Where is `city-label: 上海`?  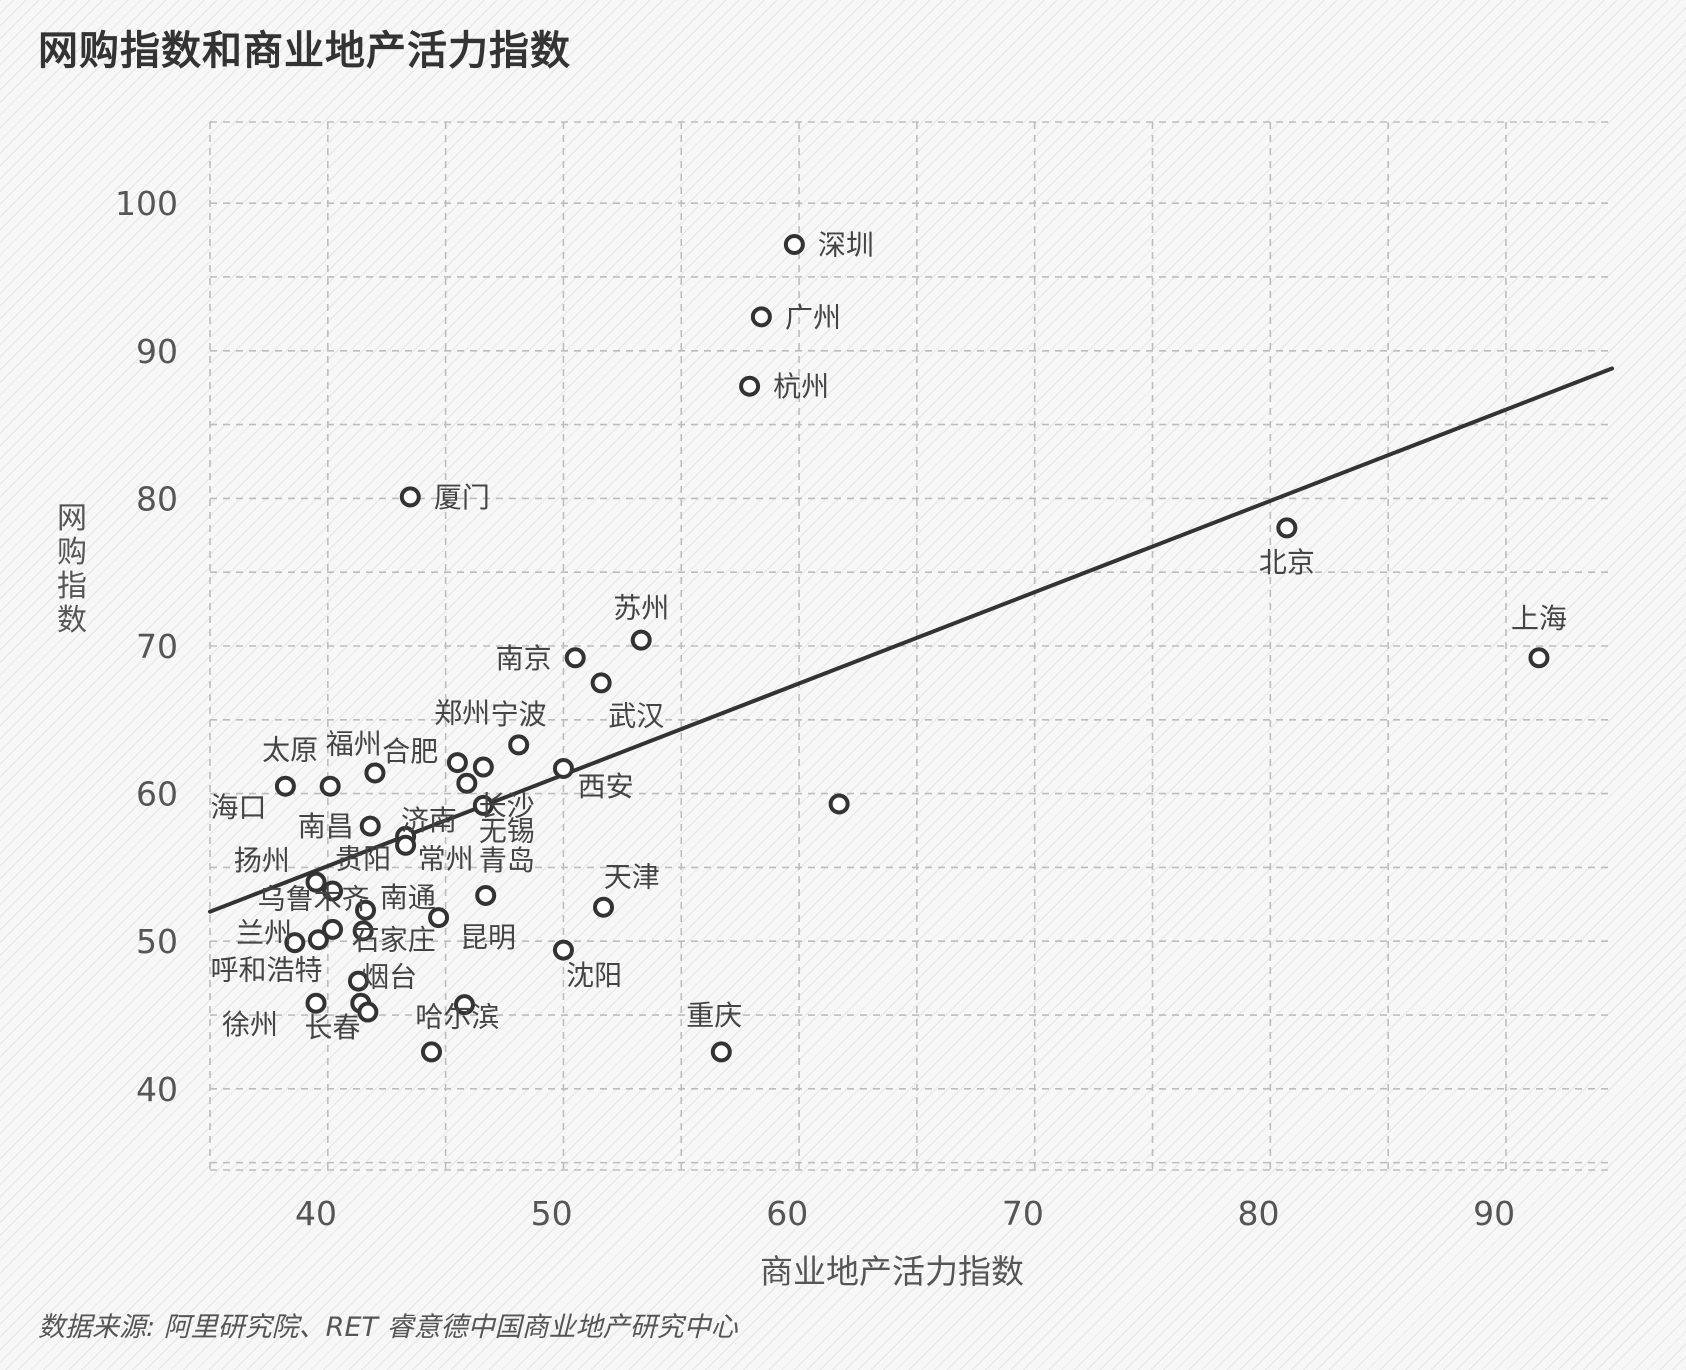 city-label: 上海 is located at coordinates (1539, 618).